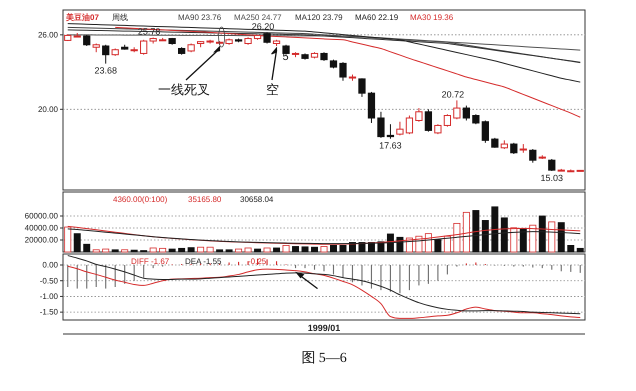  I want to click on y-tick-label: -1.00, so click(49, 296).